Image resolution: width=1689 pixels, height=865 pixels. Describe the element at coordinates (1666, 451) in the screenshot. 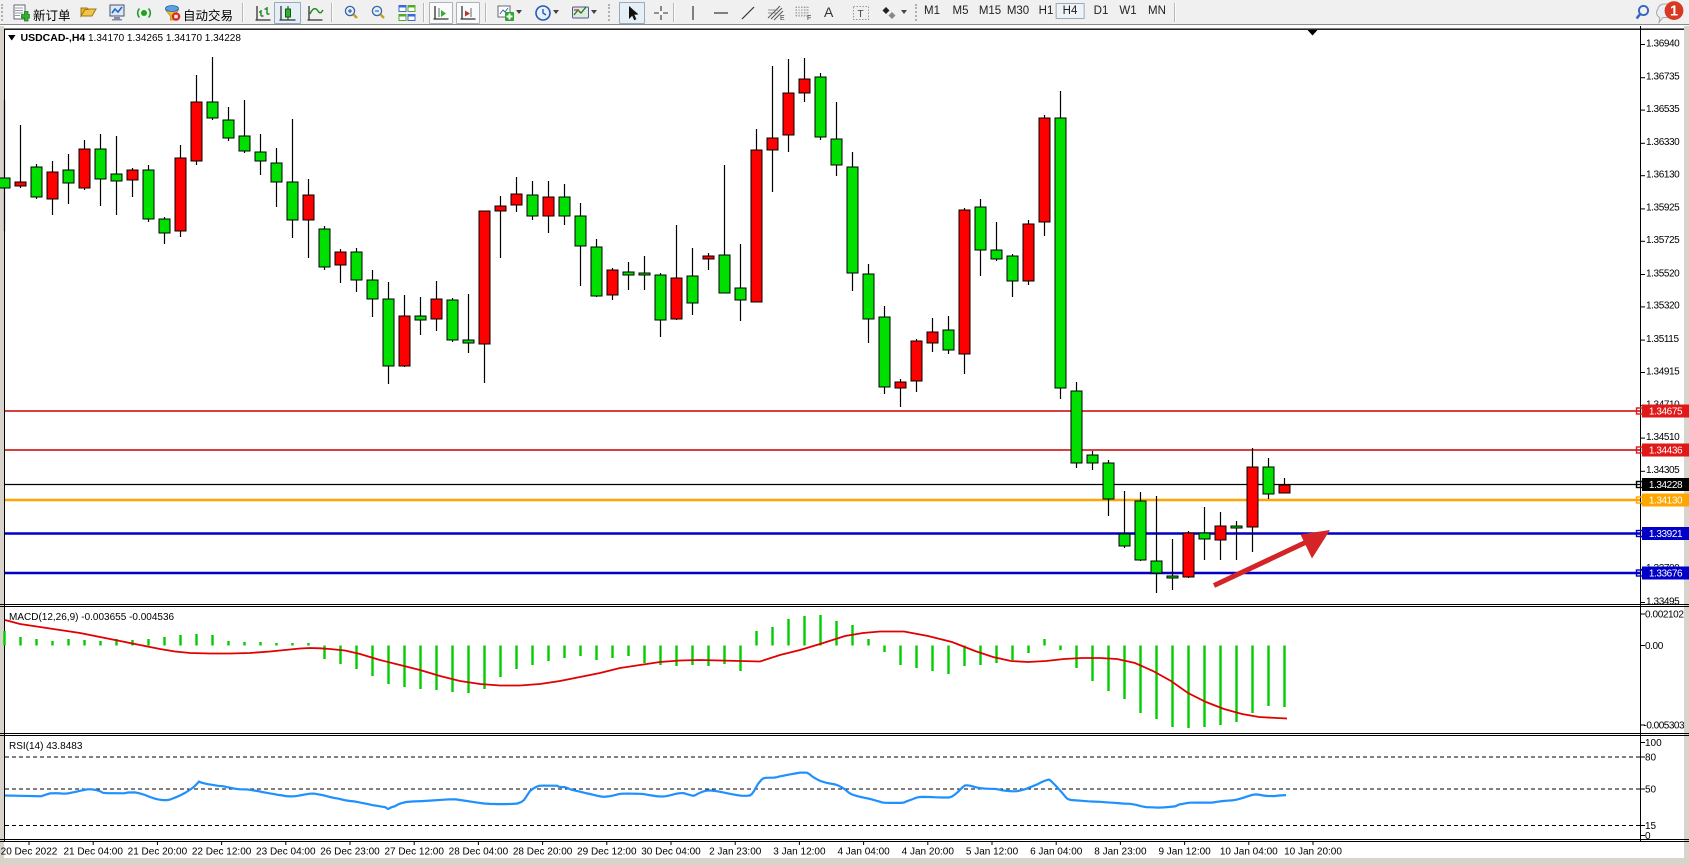

I see `svg-text: 1.34436` at that location.